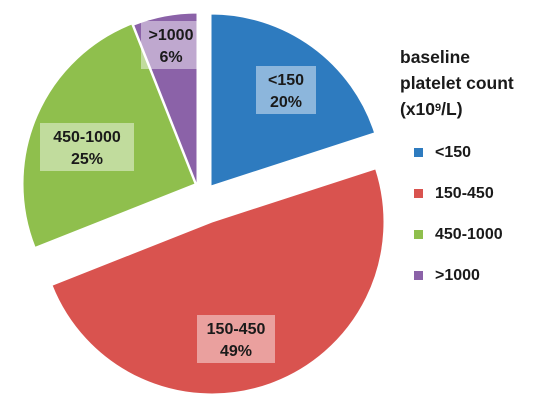  I want to click on pie-data-label-percent-2: 25%, so click(87, 159).